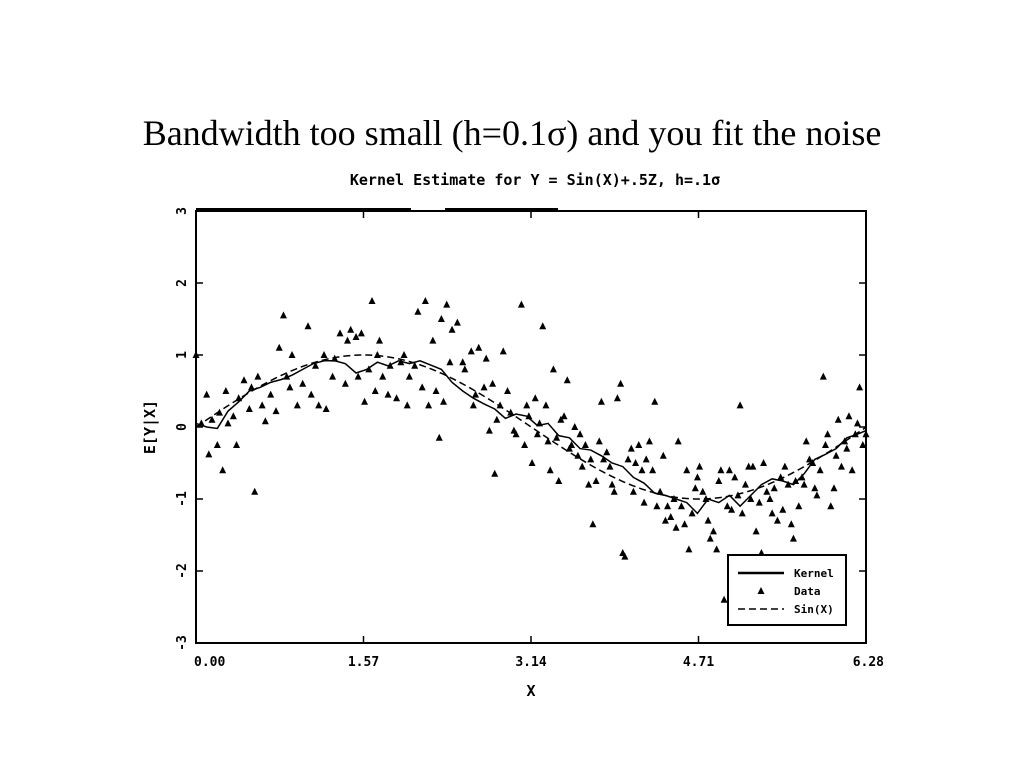 The height and width of the screenshot is (768, 1024). I want to click on legend: Kernel Data Sin(X), so click(787, 590).